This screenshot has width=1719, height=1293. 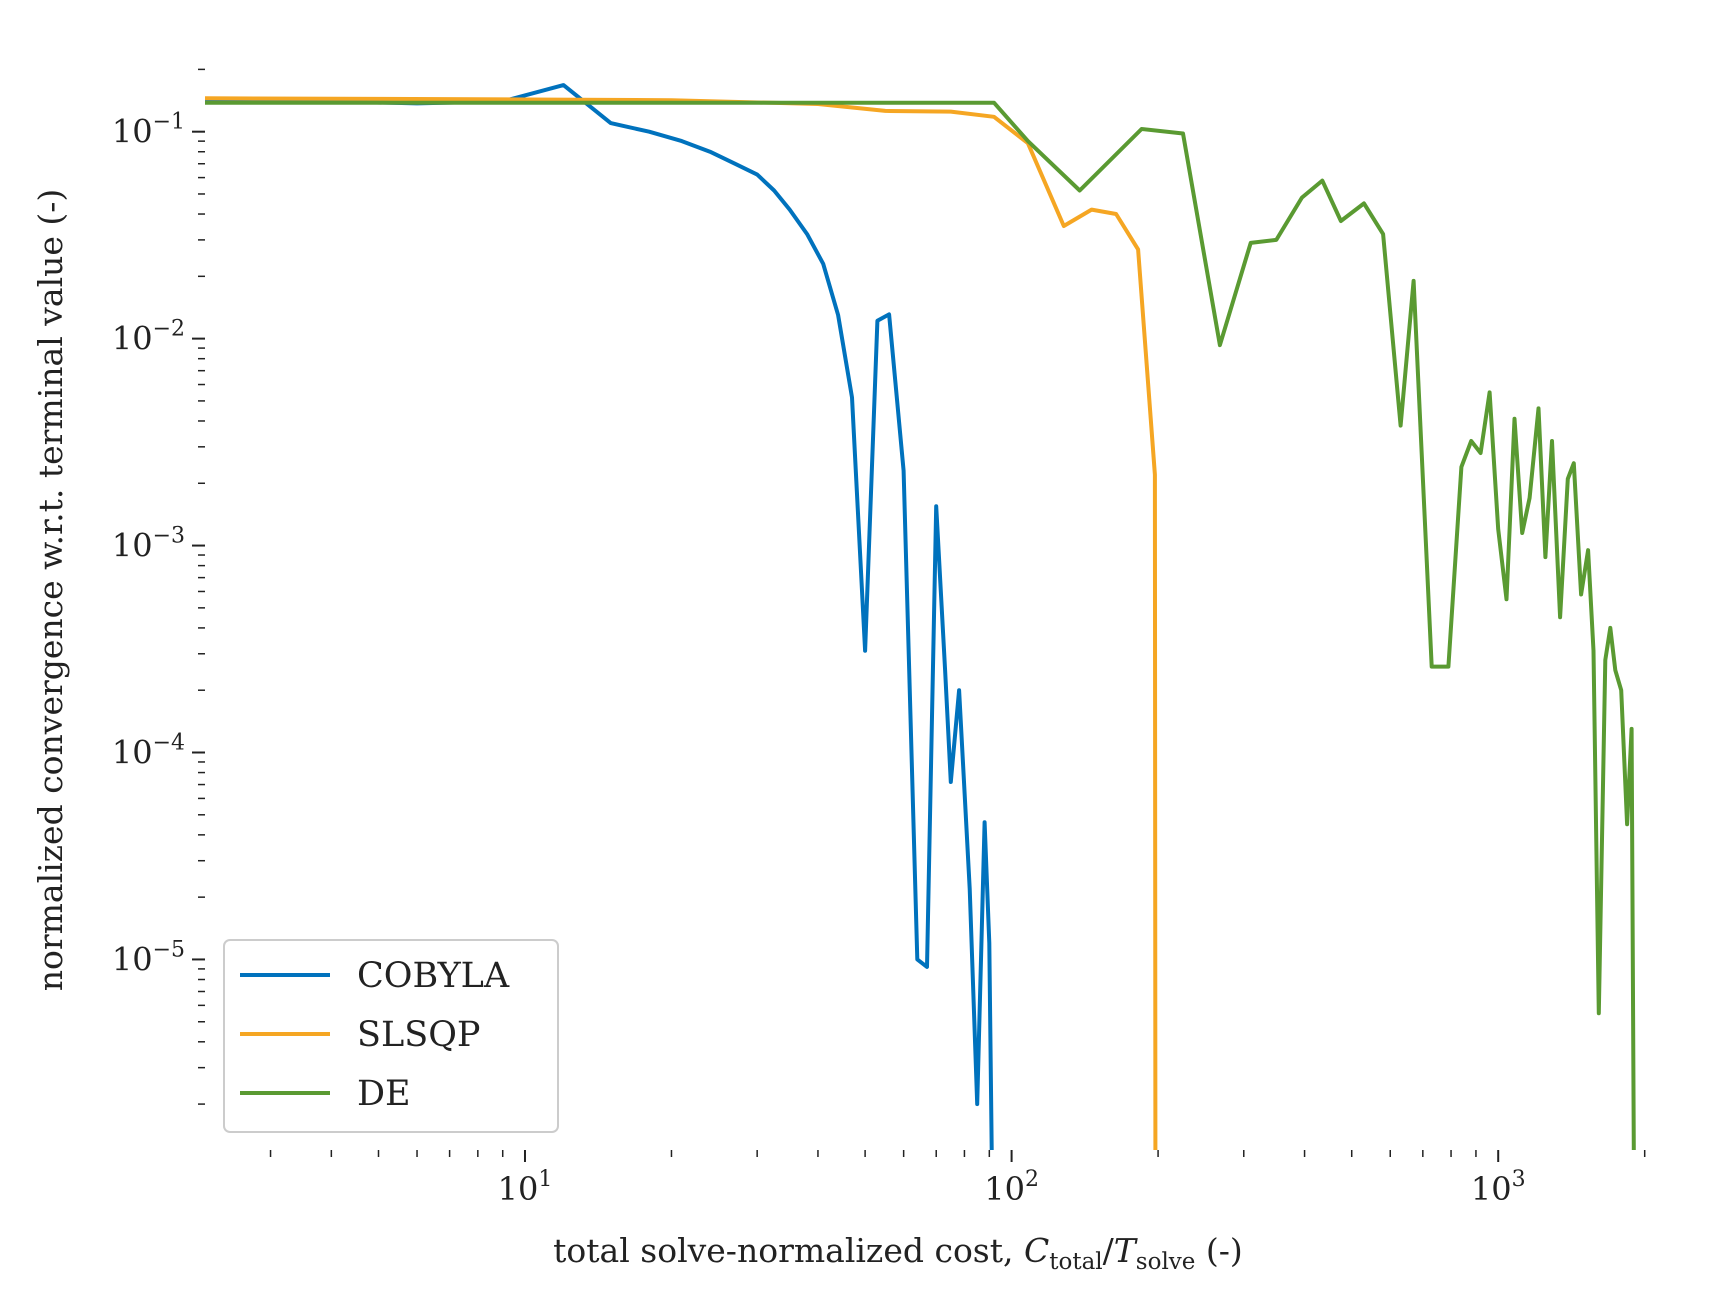 I want to click on x-axis-label-t-sub: solve, so click(x=1166, y=1262).